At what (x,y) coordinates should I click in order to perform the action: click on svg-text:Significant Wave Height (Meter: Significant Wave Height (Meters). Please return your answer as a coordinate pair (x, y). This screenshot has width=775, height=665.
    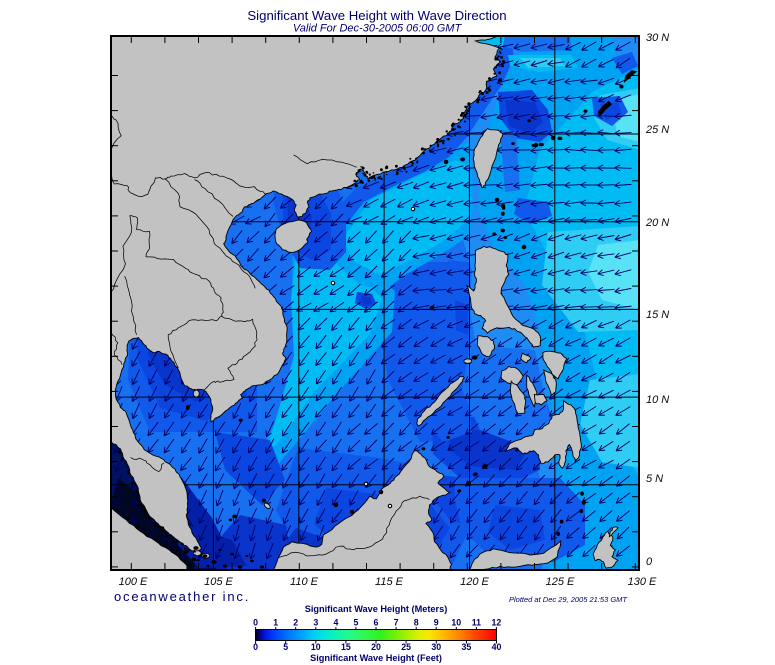
    Looking at the image, I should click on (376, 609).